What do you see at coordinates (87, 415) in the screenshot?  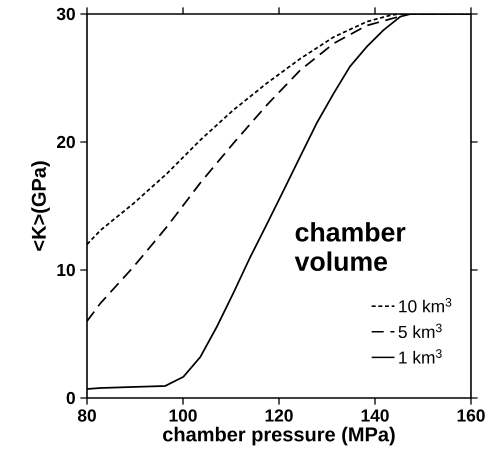 I see `x-tick-label: 80` at bounding box center [87, 415].